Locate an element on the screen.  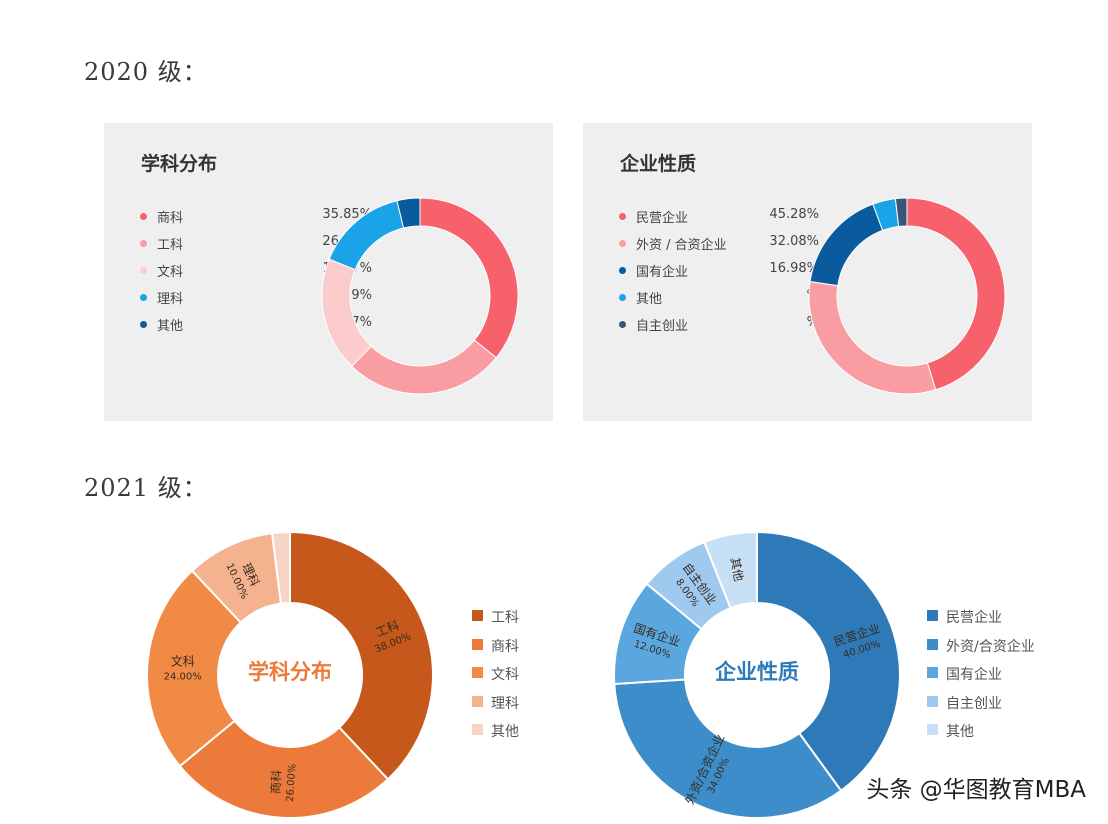
slice-label-5: 其他 is located at coordinates (737, 569).